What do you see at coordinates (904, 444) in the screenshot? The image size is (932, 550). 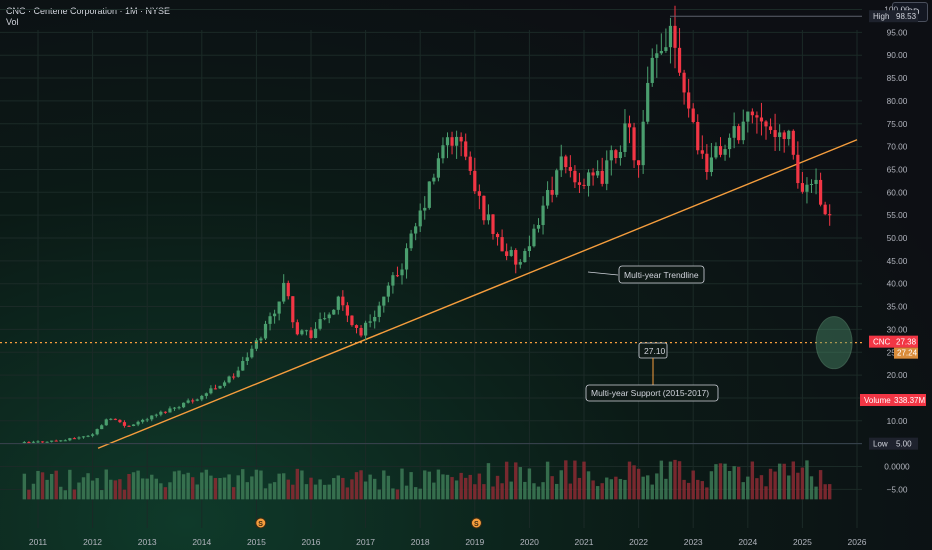 I see `low-tag-value: 5.00` at bounding box center [904, 444].